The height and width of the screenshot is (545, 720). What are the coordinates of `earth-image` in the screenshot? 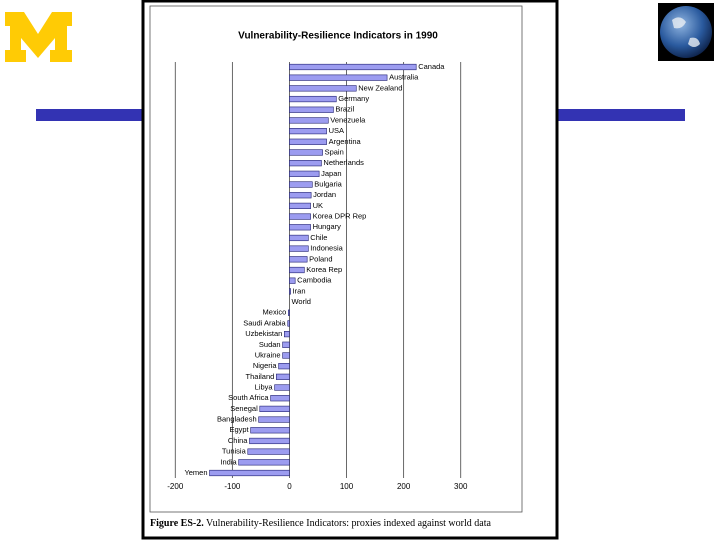 It's located at (686, 32).